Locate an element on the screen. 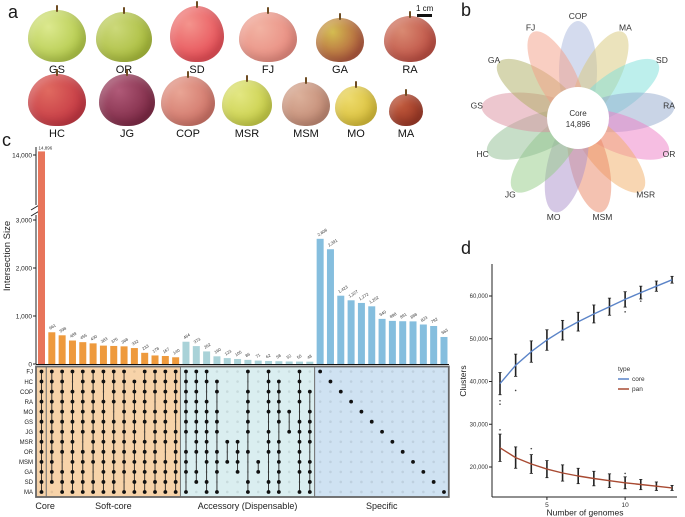 This screenshot has height=517, width=685. matrix-row-label-ra: RA is located at coordinates (29, 403).